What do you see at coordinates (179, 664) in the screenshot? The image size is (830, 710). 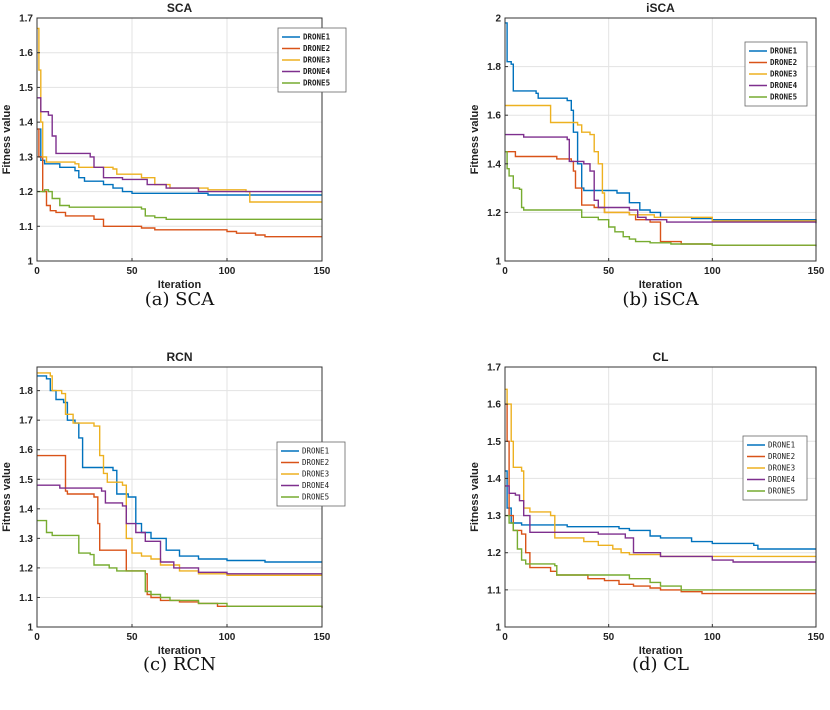 I see `subfigure-caption: (c) RCN` at bounding box center [179, 664].